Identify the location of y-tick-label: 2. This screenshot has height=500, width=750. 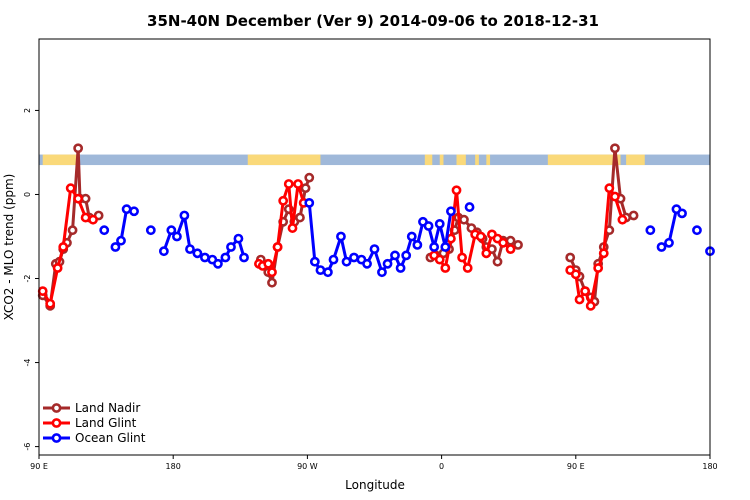
(27, 110).